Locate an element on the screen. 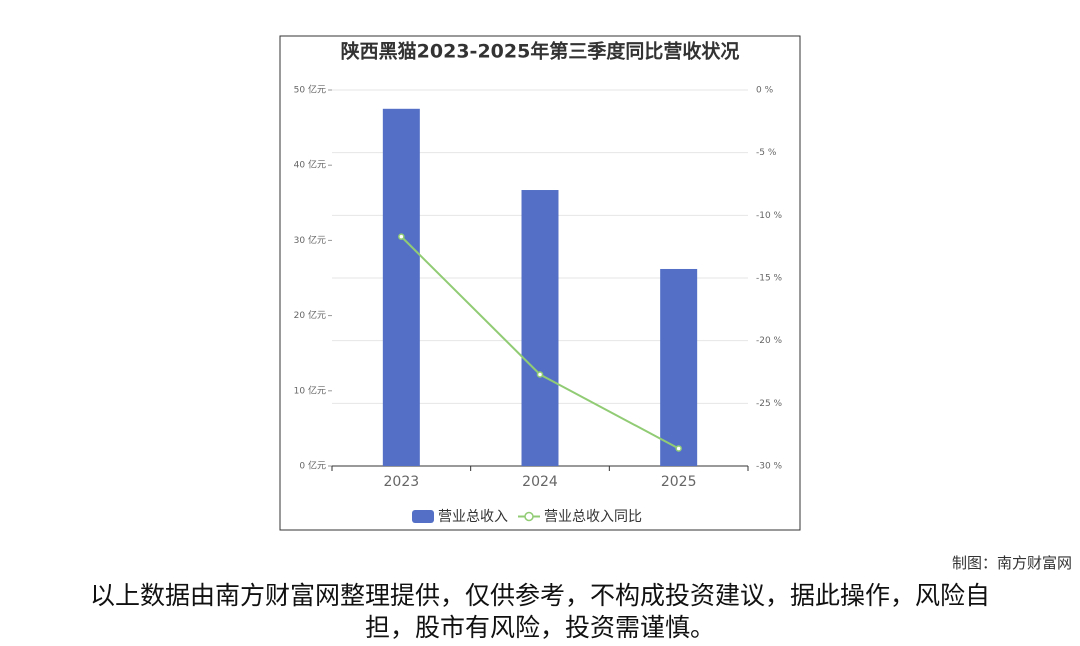  y2-tick-label: -10 % is located at coordinates (769, 216).